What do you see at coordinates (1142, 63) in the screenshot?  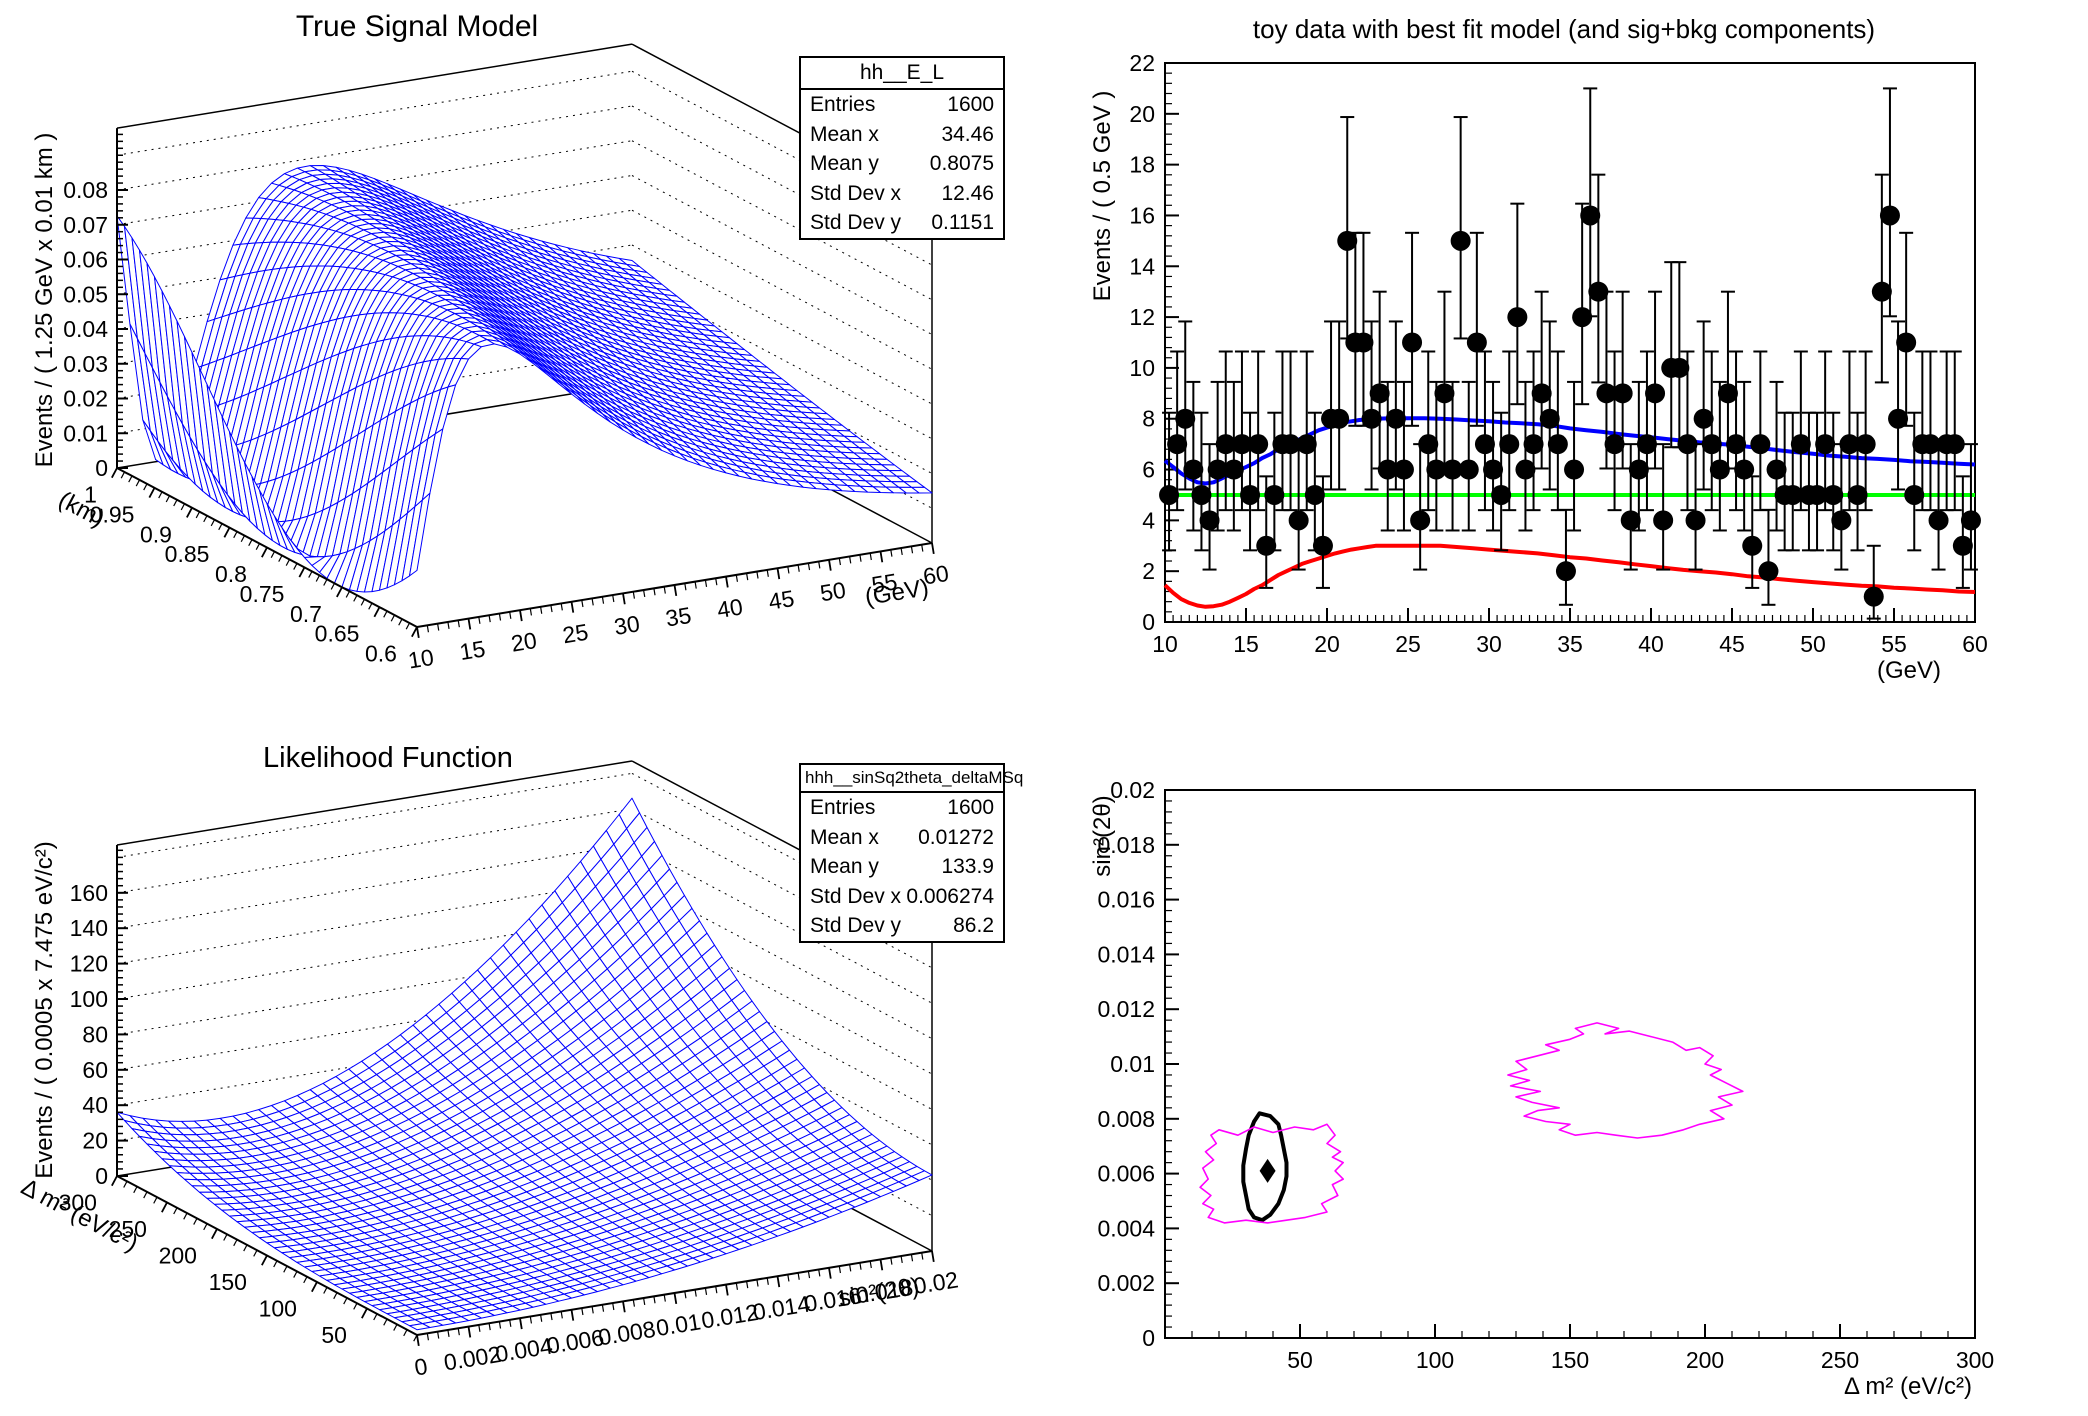 I see `svg-text: 22` at bounding box center [1142, 63].